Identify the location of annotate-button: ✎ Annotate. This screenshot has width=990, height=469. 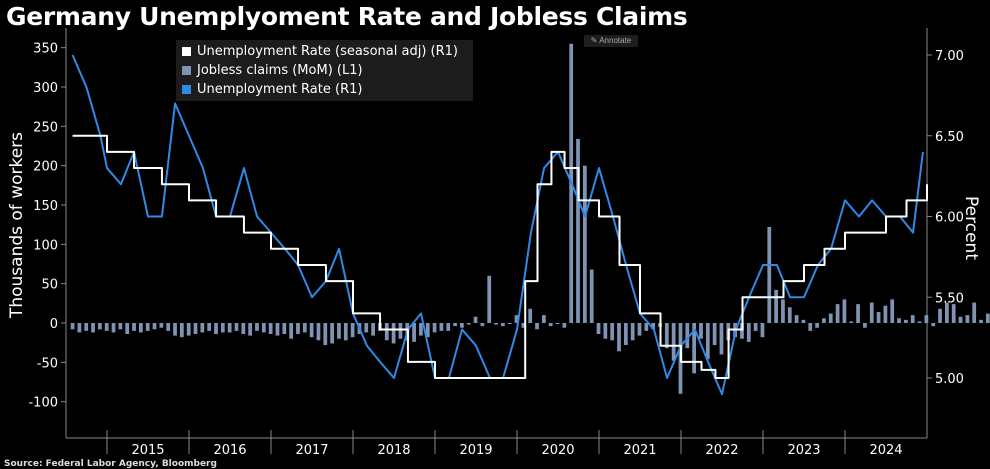
(611, 41).